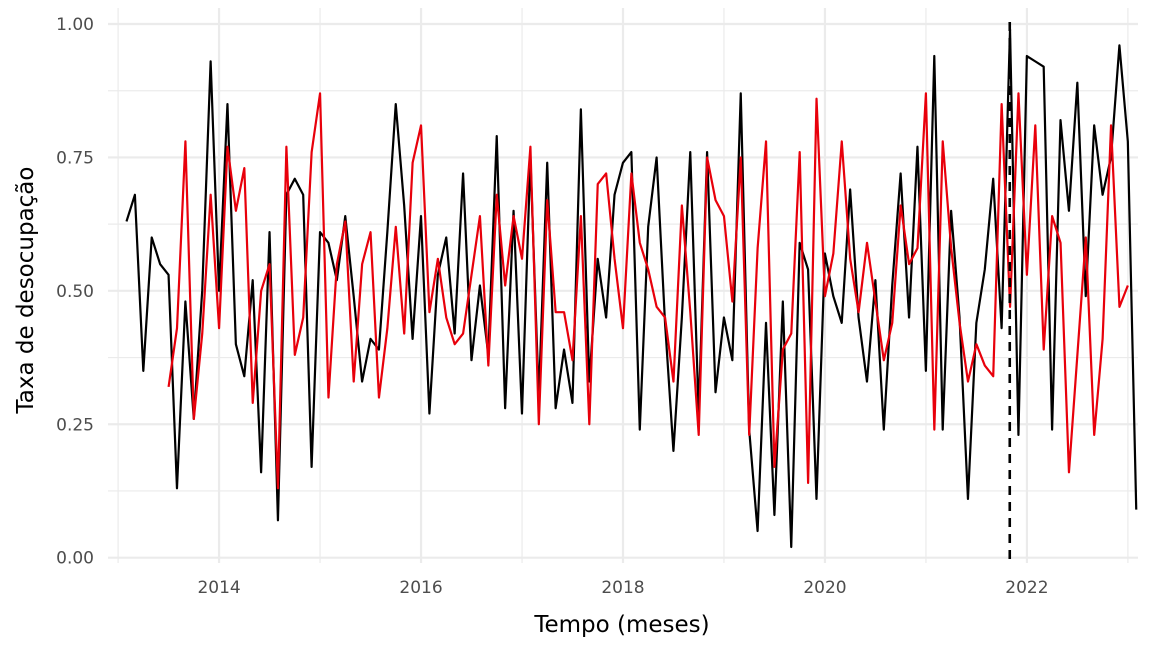 The image size is (1152, 652). I want to click on x-tick-label: 2020, so click(824, 588).